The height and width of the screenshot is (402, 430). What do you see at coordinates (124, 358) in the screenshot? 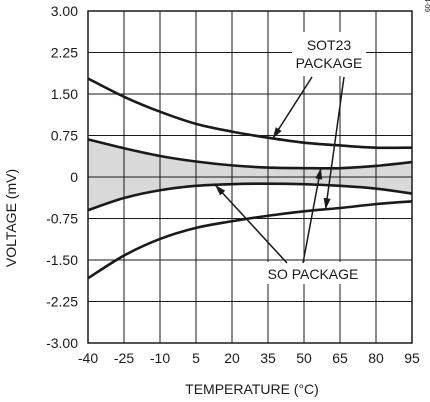
I see `x-tick-label: -25` at bounding box center [124, 358].